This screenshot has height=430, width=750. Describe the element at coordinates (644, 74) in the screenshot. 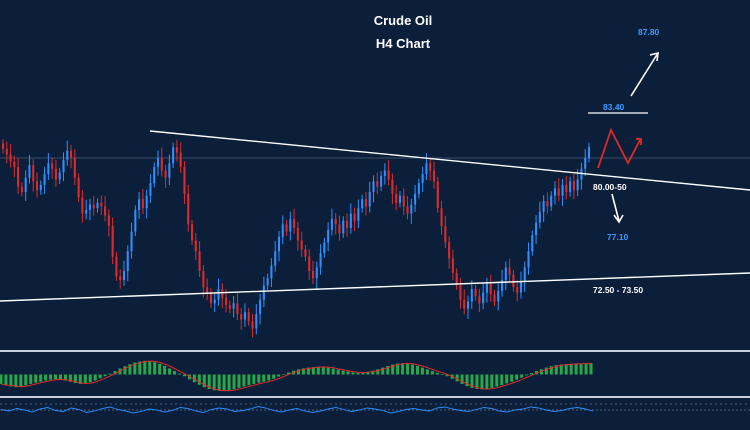

I see `arrow-up-shaft` at that location.